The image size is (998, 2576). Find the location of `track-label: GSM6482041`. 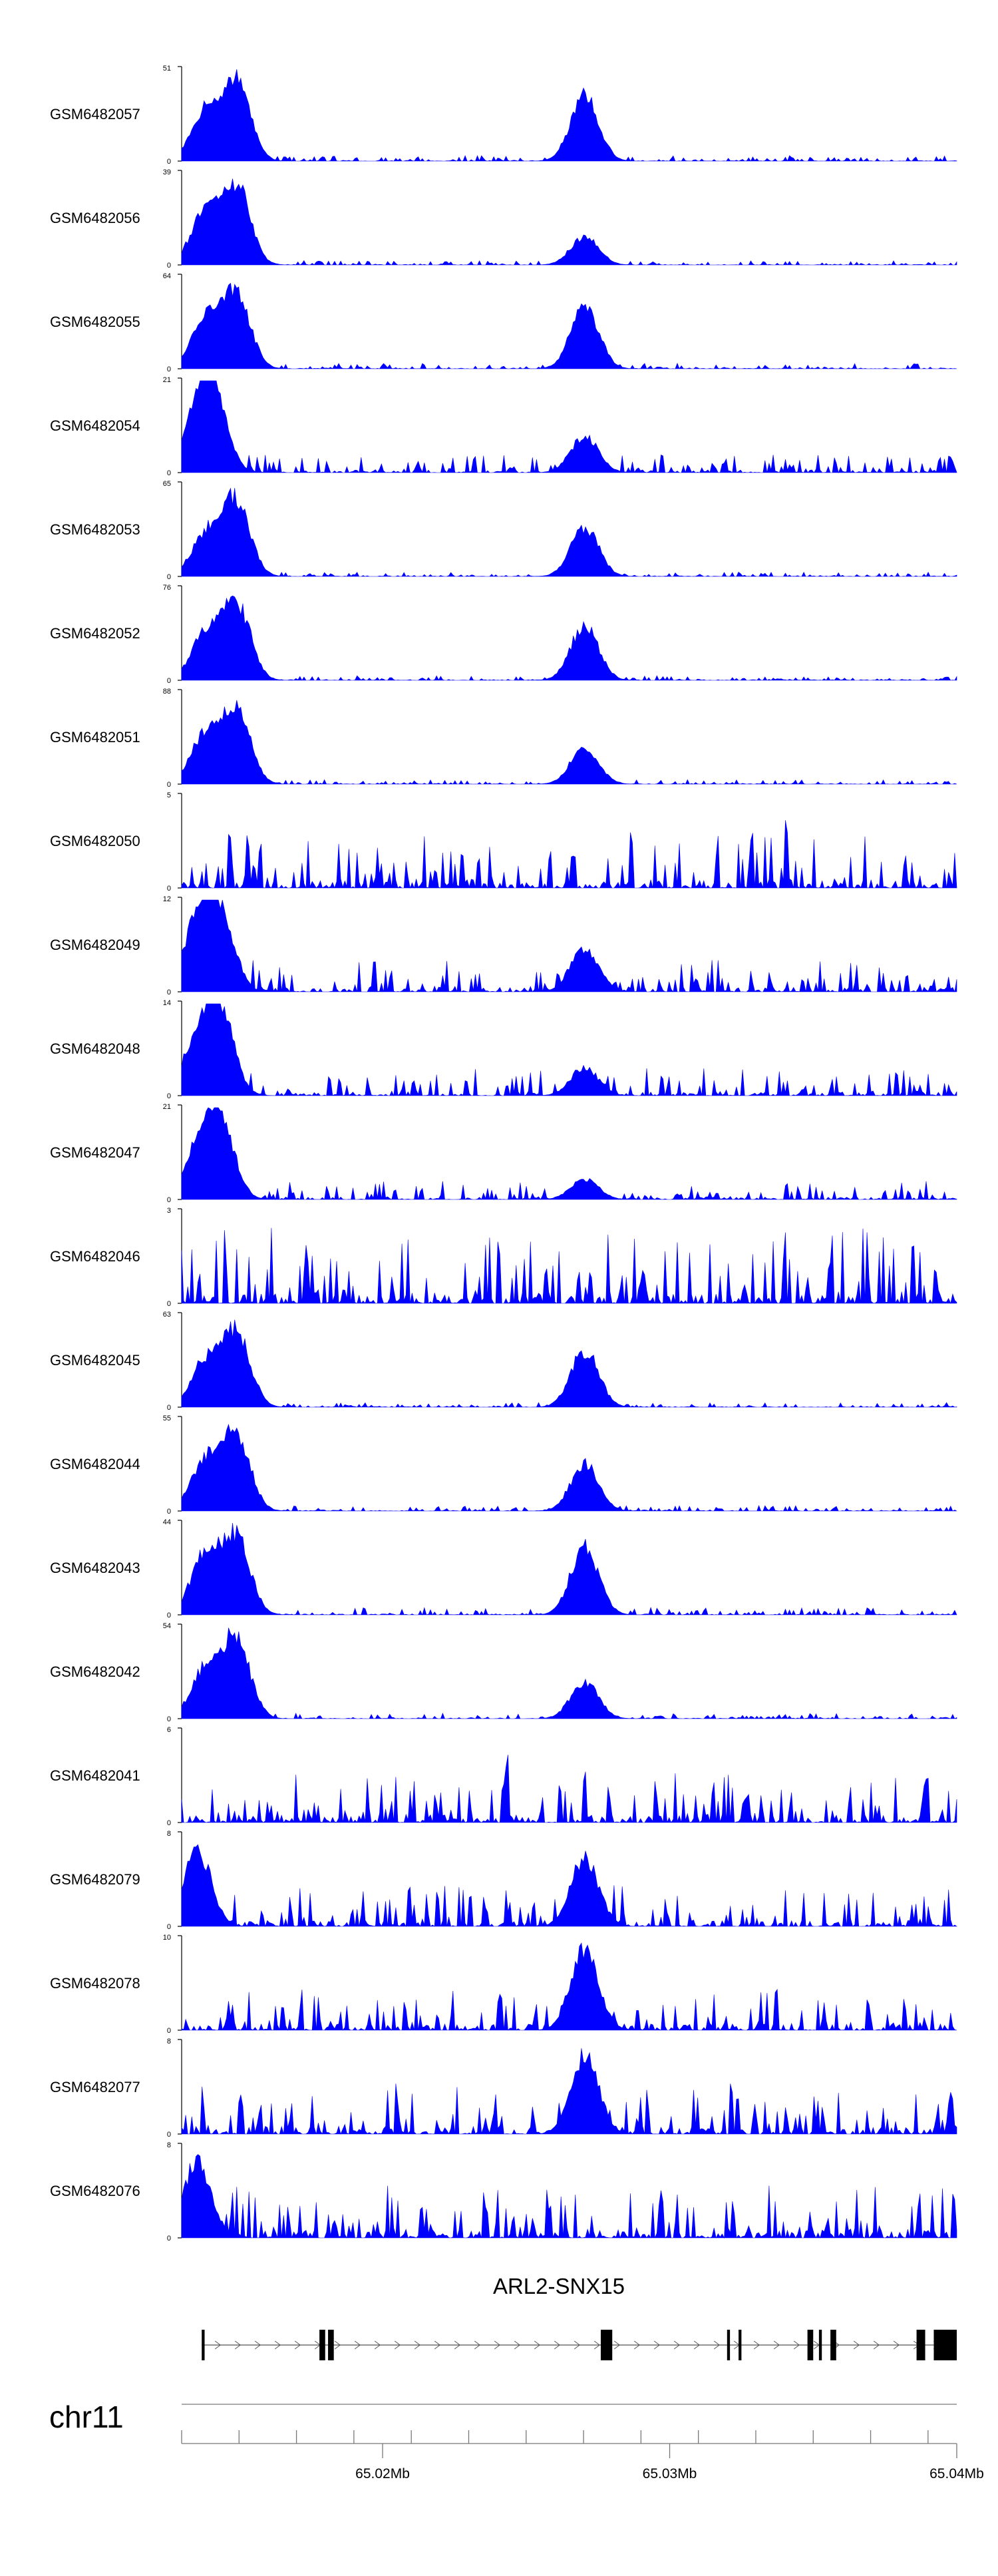

track-label: GSM6482041 is located at coordinates (95, 1775).